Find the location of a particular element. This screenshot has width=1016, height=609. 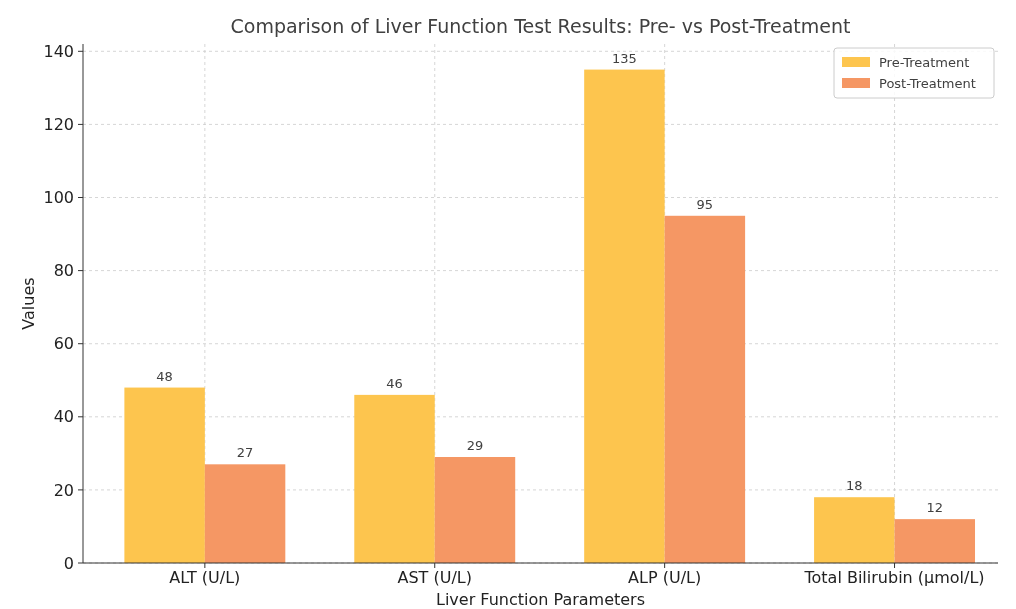

x-axis-title: Liver Function Parameters is located at coordinates (540, 599).